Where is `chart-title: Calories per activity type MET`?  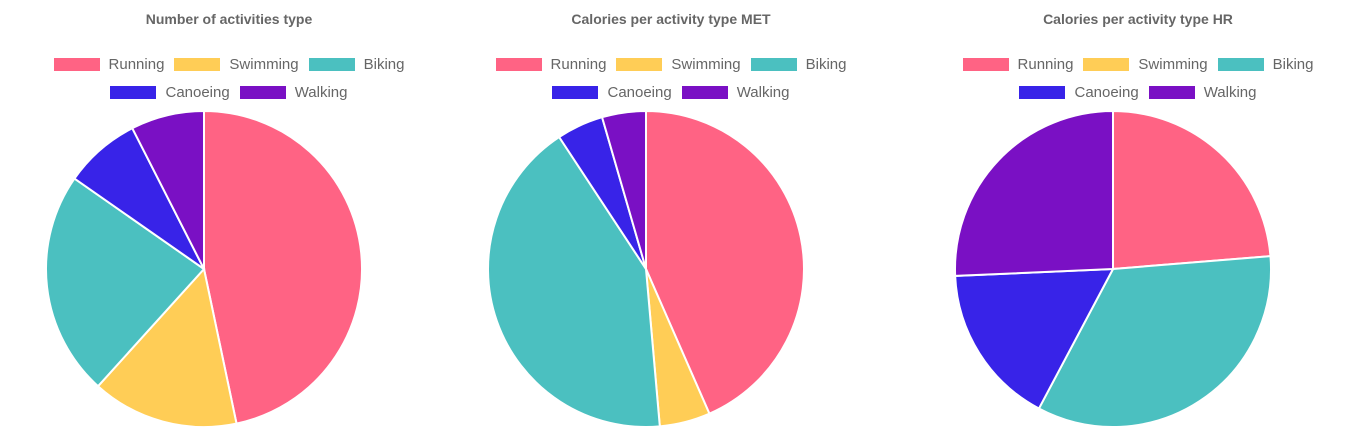 chart-title: Calories per activity type MET is located at coordinates (671, 19).